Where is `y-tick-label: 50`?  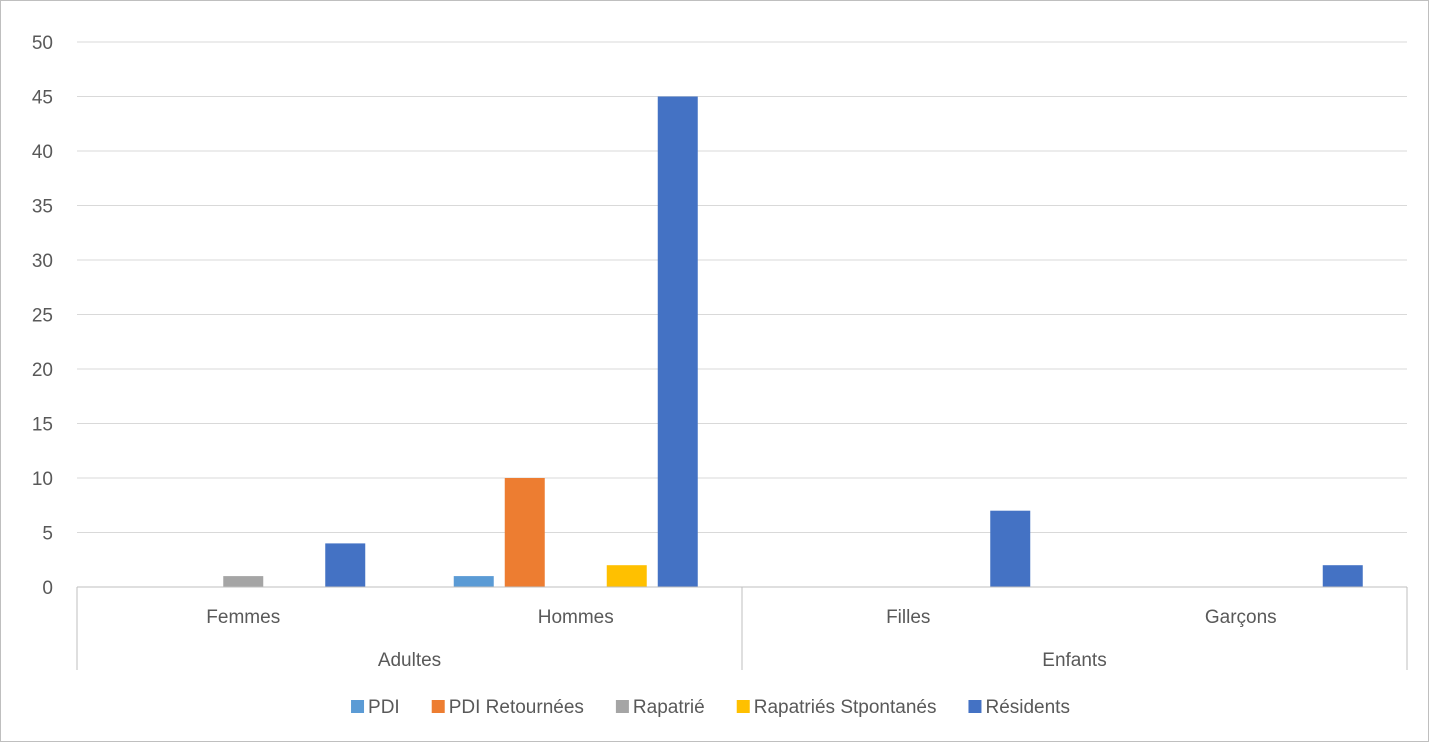
y-tick-label: 50 is located at coordinates (42, 43).